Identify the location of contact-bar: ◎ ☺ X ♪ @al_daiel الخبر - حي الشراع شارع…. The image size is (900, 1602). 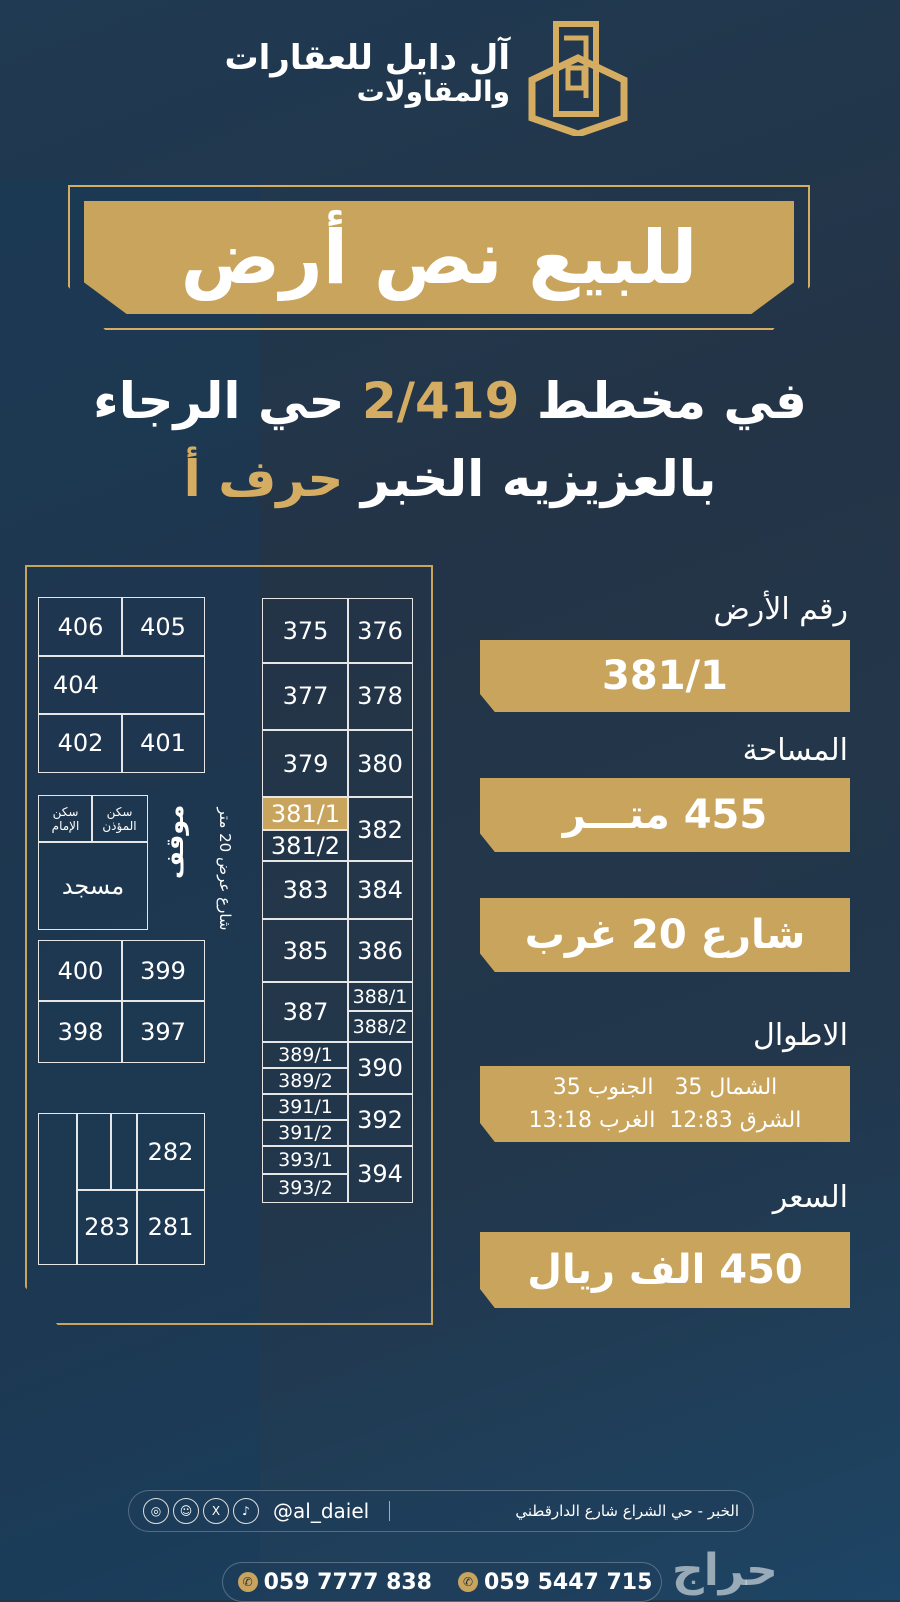
(441, 1511).